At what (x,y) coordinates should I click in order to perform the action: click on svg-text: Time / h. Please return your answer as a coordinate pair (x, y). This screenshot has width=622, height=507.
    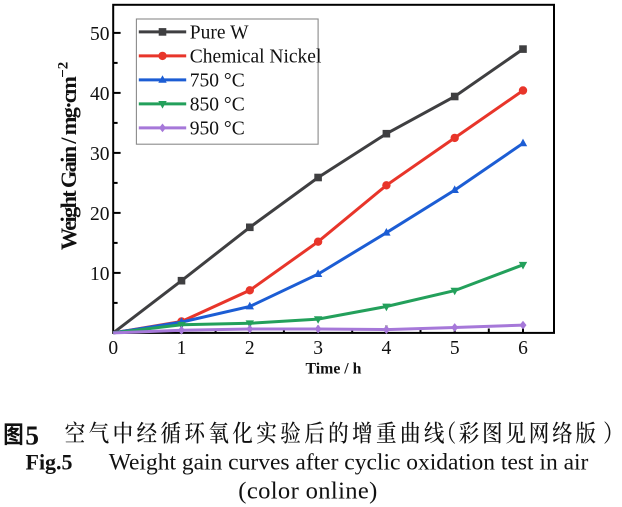
    Looking at the image, I should click on (334, 368).